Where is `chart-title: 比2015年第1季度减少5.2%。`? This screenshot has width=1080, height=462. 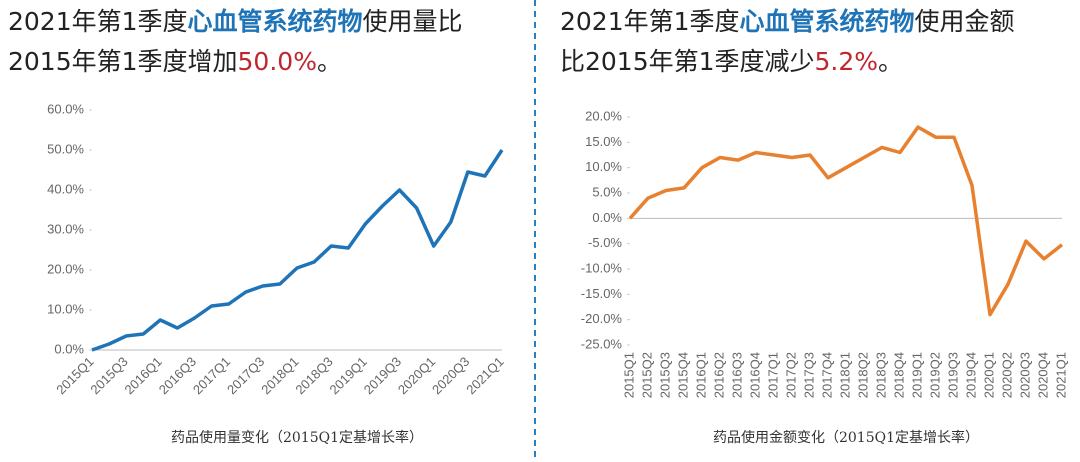
chart-title: 比2015年第1季度减少5.2%。 is located at coordinates (731, 61).